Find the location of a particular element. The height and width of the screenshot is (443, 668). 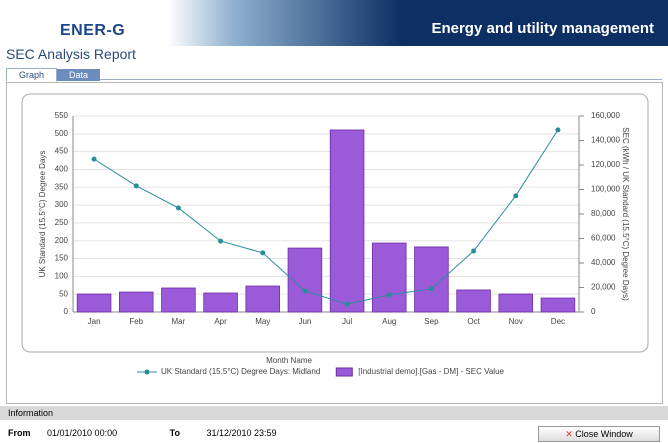

info-label: Information is located at coordinates (31, 413).